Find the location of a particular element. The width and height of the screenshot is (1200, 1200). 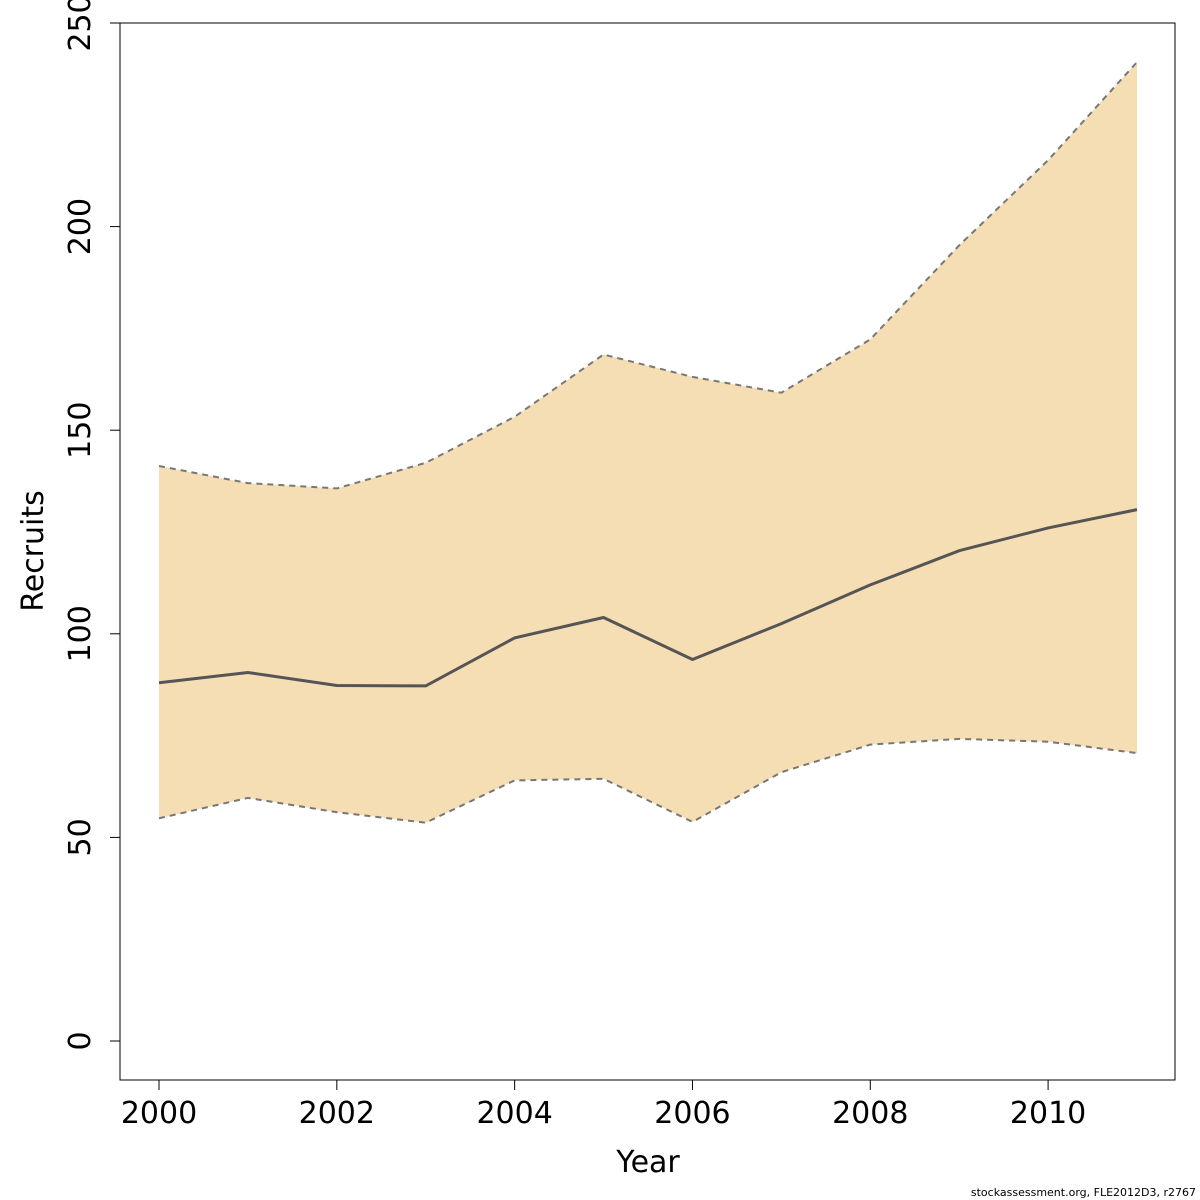

estimate-line is located at coordinates (648, 598).